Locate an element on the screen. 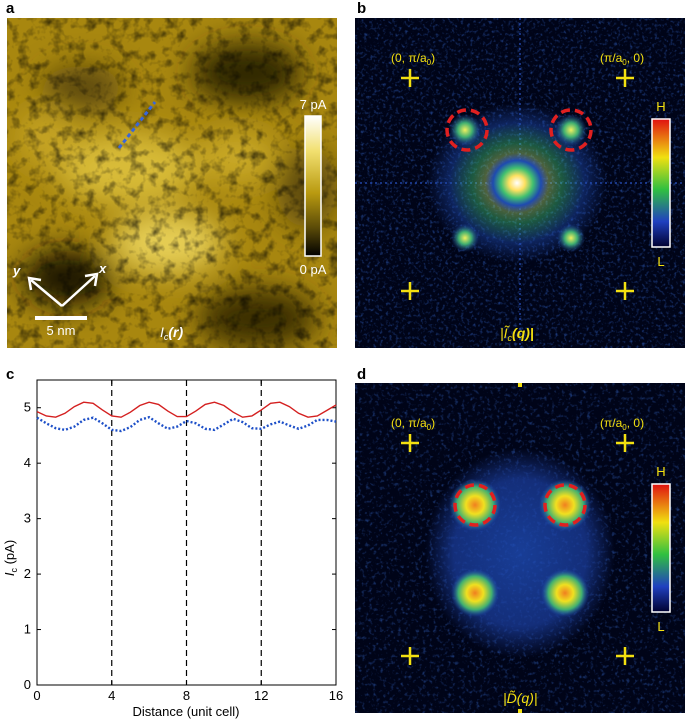 The width and height of the screenshot is (685, 721). fourier-caption-b: |Ĩc(q)| is located at coordinates (517, 334).